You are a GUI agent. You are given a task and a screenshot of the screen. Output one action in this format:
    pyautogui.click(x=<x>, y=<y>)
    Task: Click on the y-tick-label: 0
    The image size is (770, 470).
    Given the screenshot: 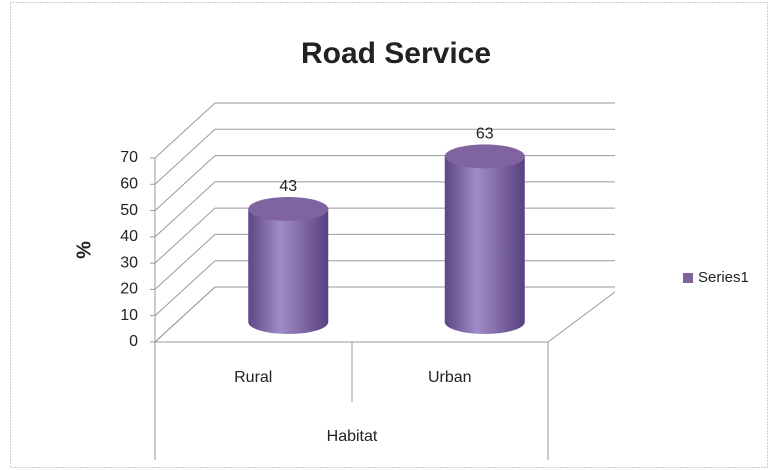 What is the action you would take?
    pyautogui.click(x=133, y=341)
    